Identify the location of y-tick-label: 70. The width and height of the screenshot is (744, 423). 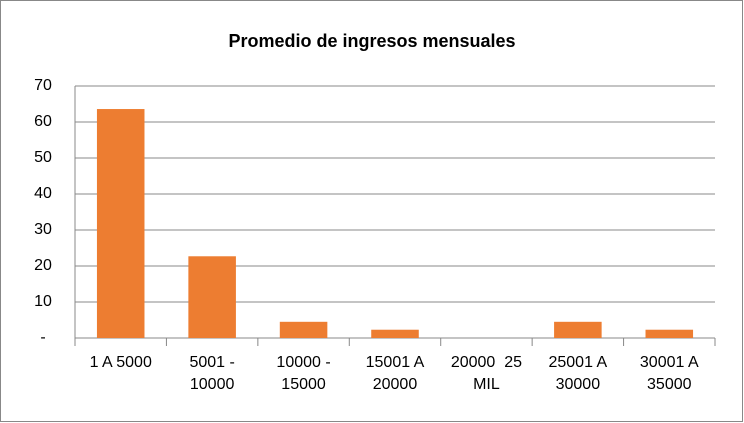
(43, 85).